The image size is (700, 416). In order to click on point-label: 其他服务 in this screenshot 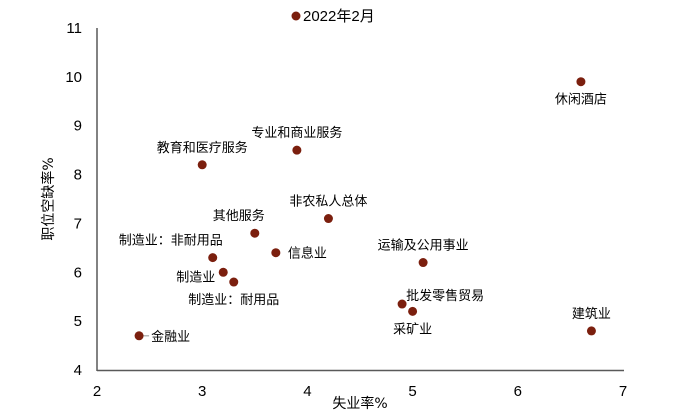, I will do `click(239, 216)`.